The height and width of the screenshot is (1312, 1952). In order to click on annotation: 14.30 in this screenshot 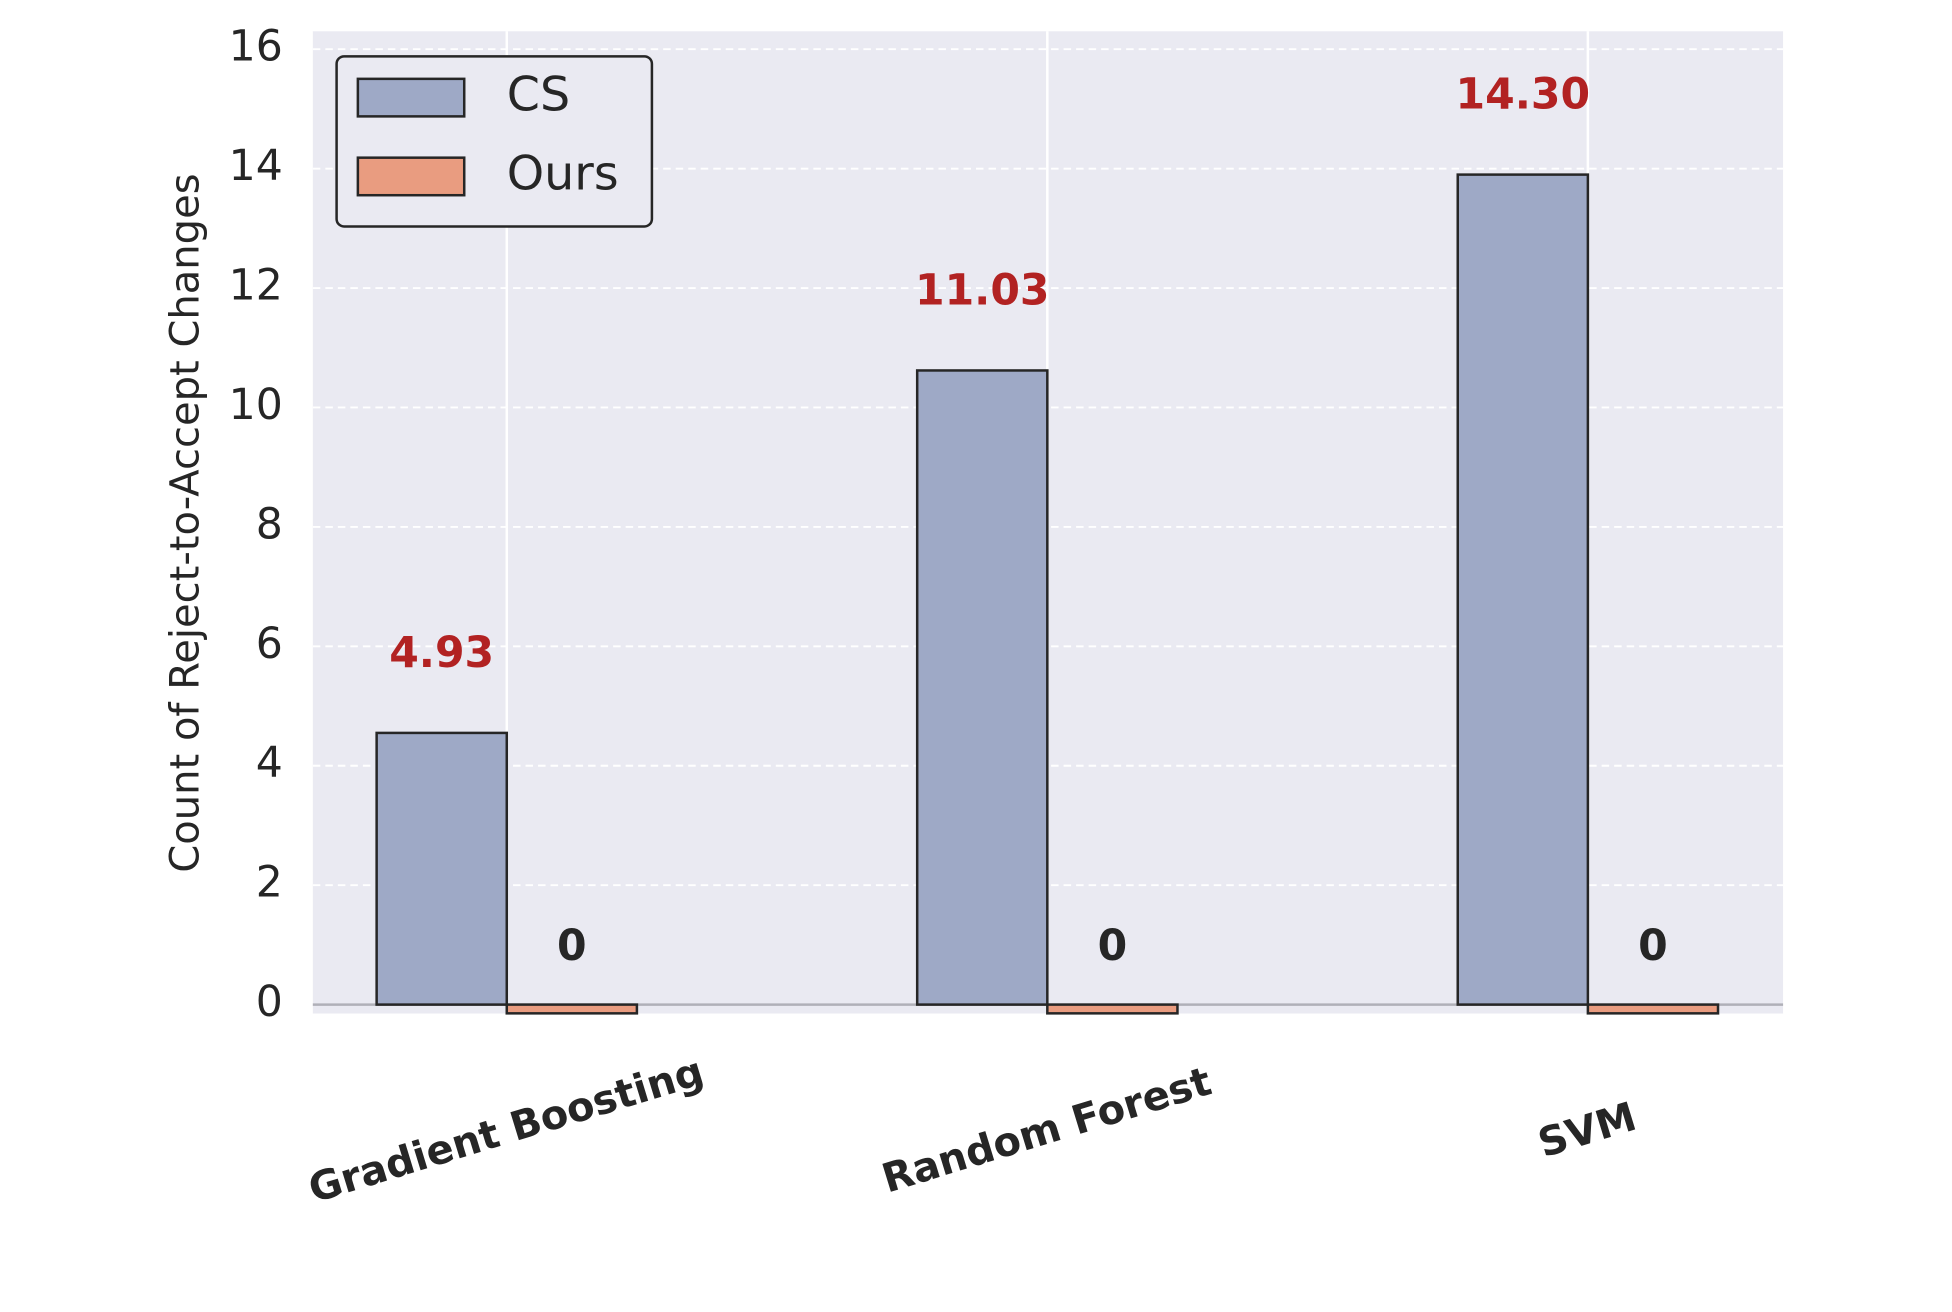, I will do `click(1523, 95)`.